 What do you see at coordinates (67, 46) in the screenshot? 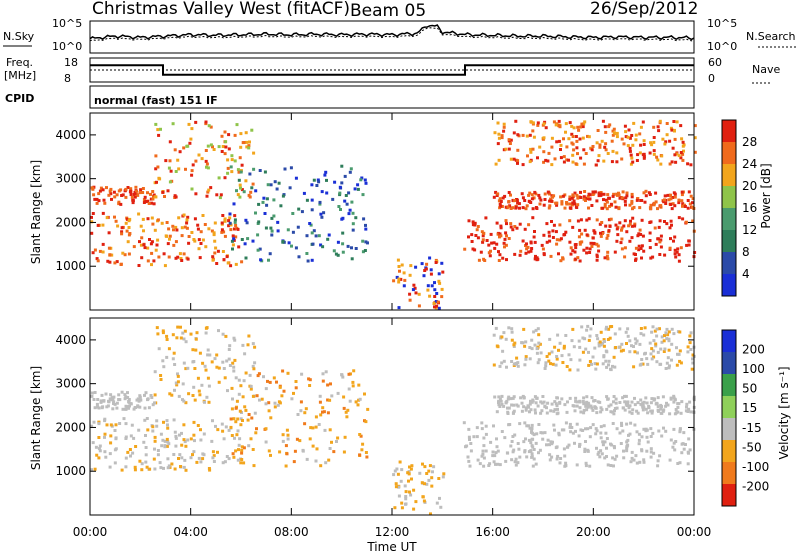
I see `noise-left-tick-low: 10^0` at bounding box center [67, 46].